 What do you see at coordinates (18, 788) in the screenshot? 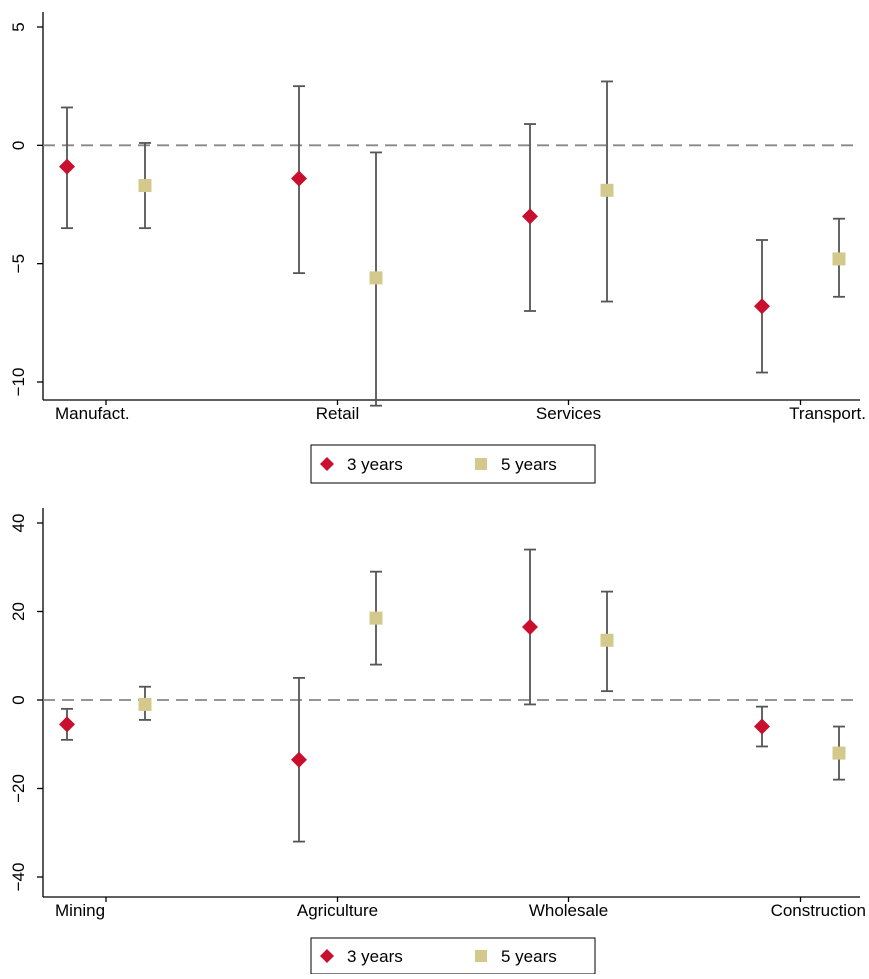
I see `y-tick-label: −20` at bounding box center [18, 788].